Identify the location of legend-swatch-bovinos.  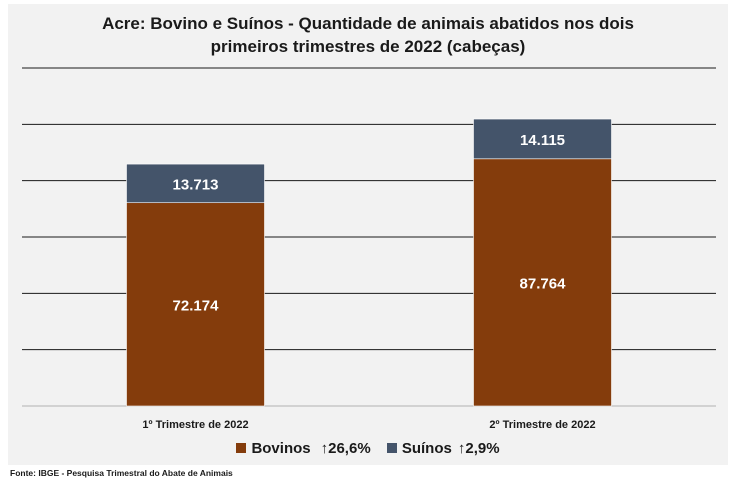
(241, 448).